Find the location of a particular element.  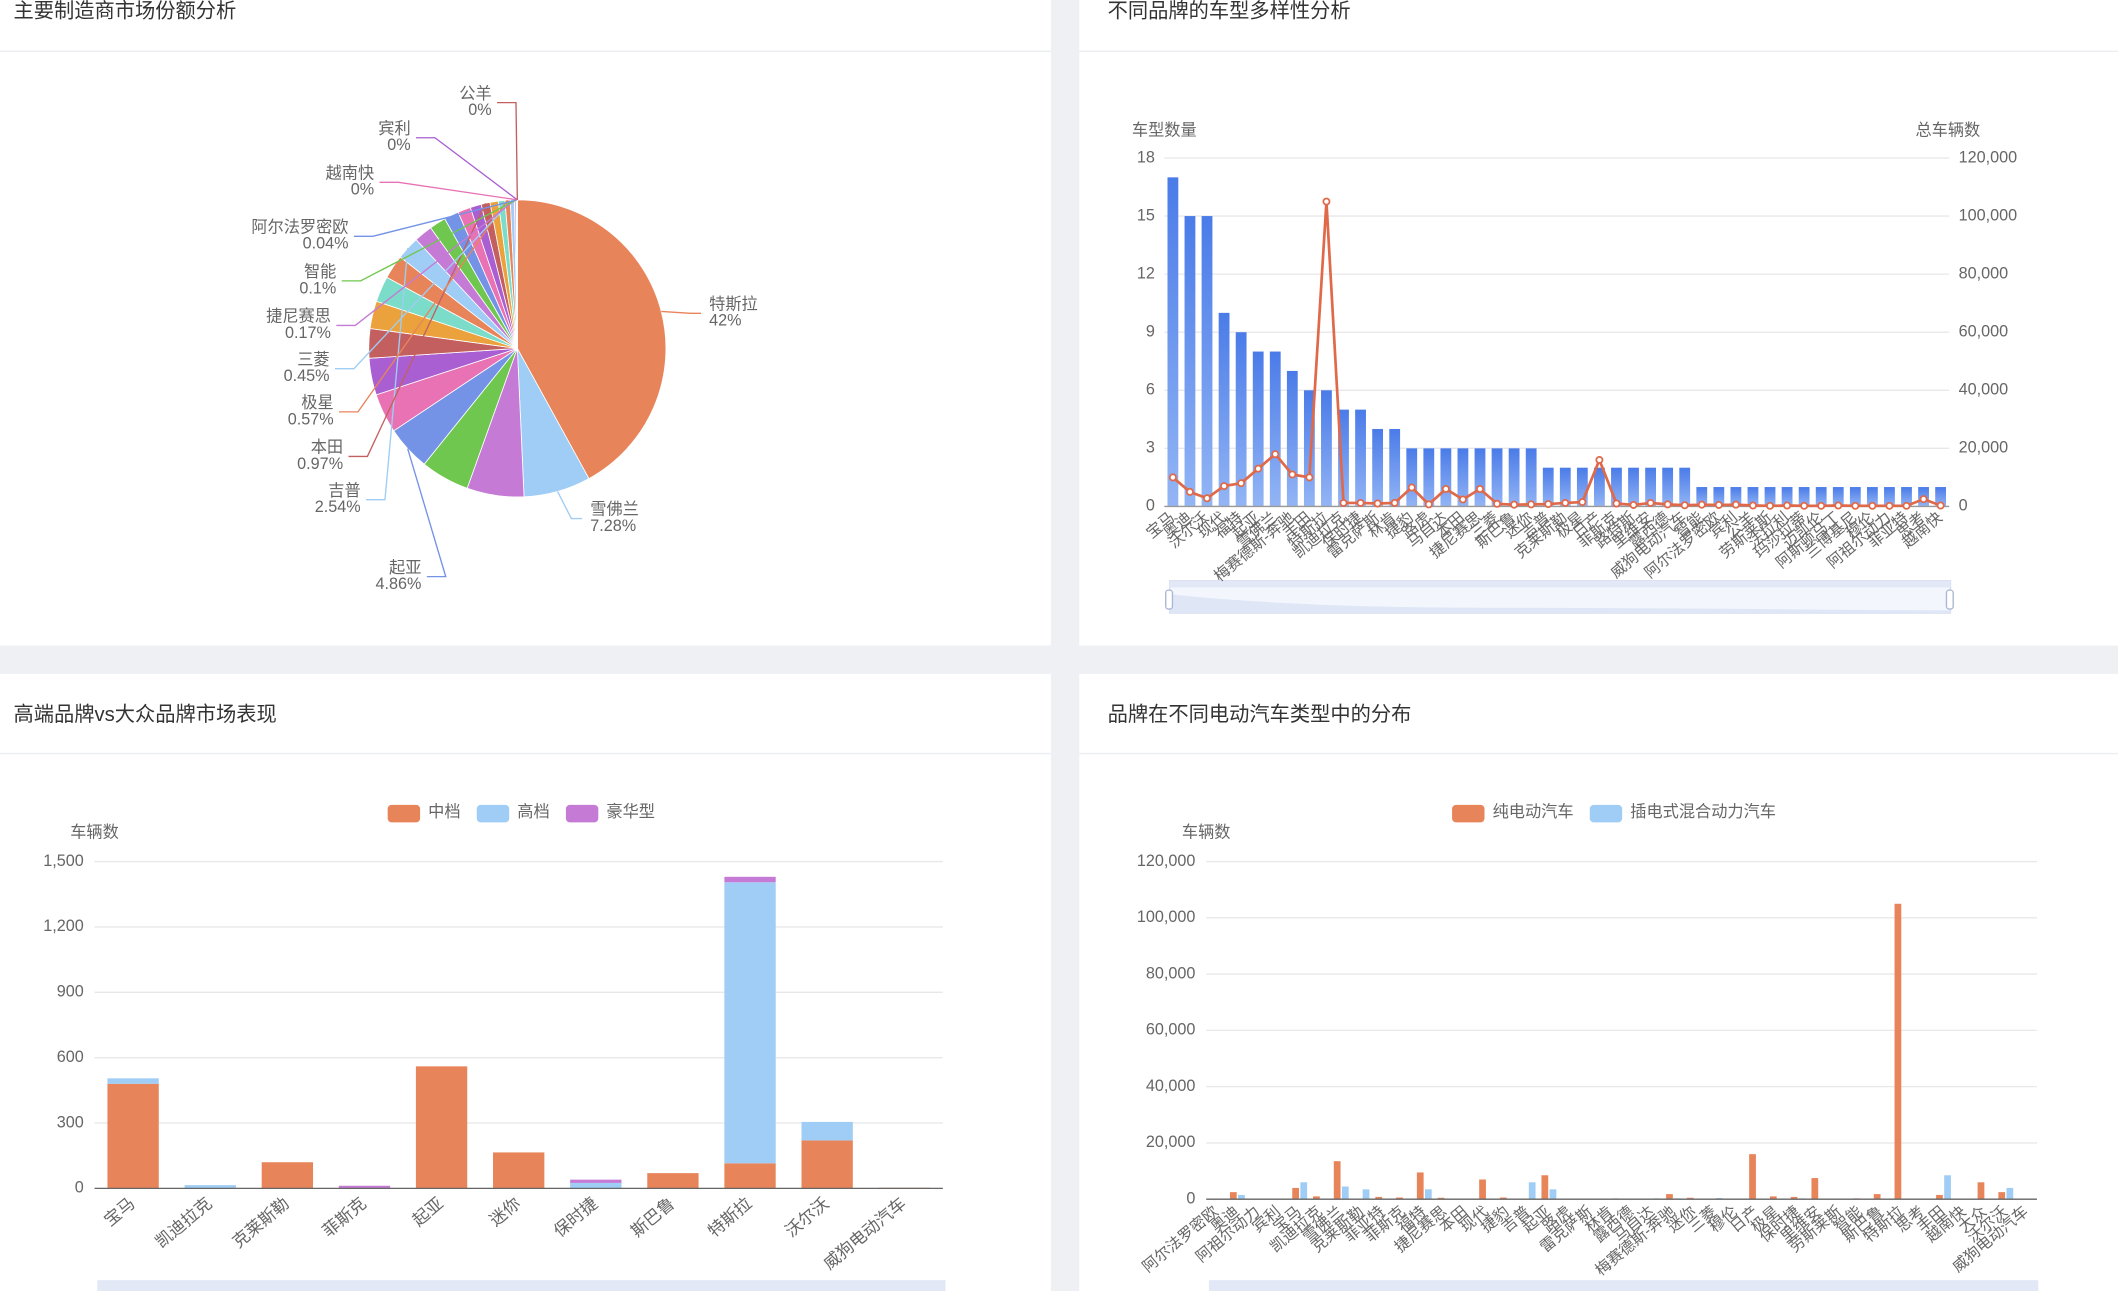

zoom-preview is located at coordinates (1560, 604).